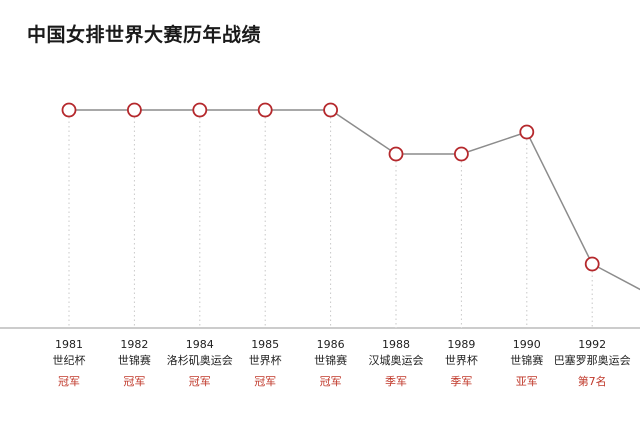  What do you see at coordinates (200, 110) in the screenshot?
I see `point-marker-1984` at bounding box center [200, 110].